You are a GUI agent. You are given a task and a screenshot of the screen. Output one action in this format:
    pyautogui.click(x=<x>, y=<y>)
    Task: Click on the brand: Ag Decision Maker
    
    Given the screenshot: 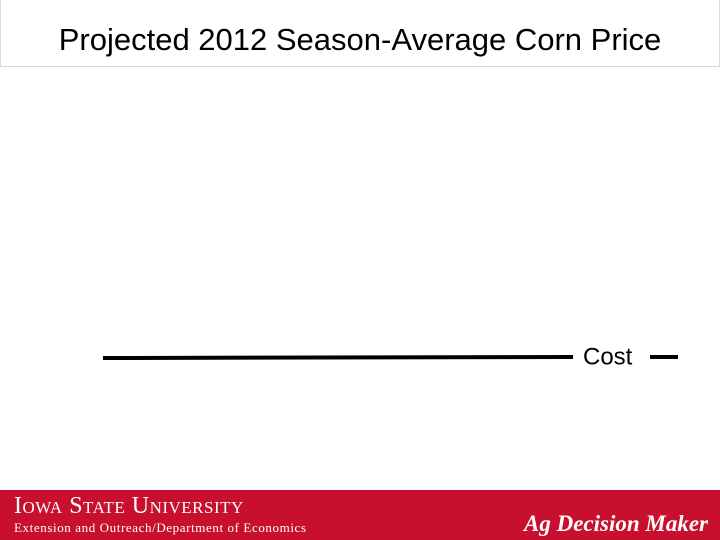 What is the action you would take?
    pyautogui.click(x=616, y=523)
    